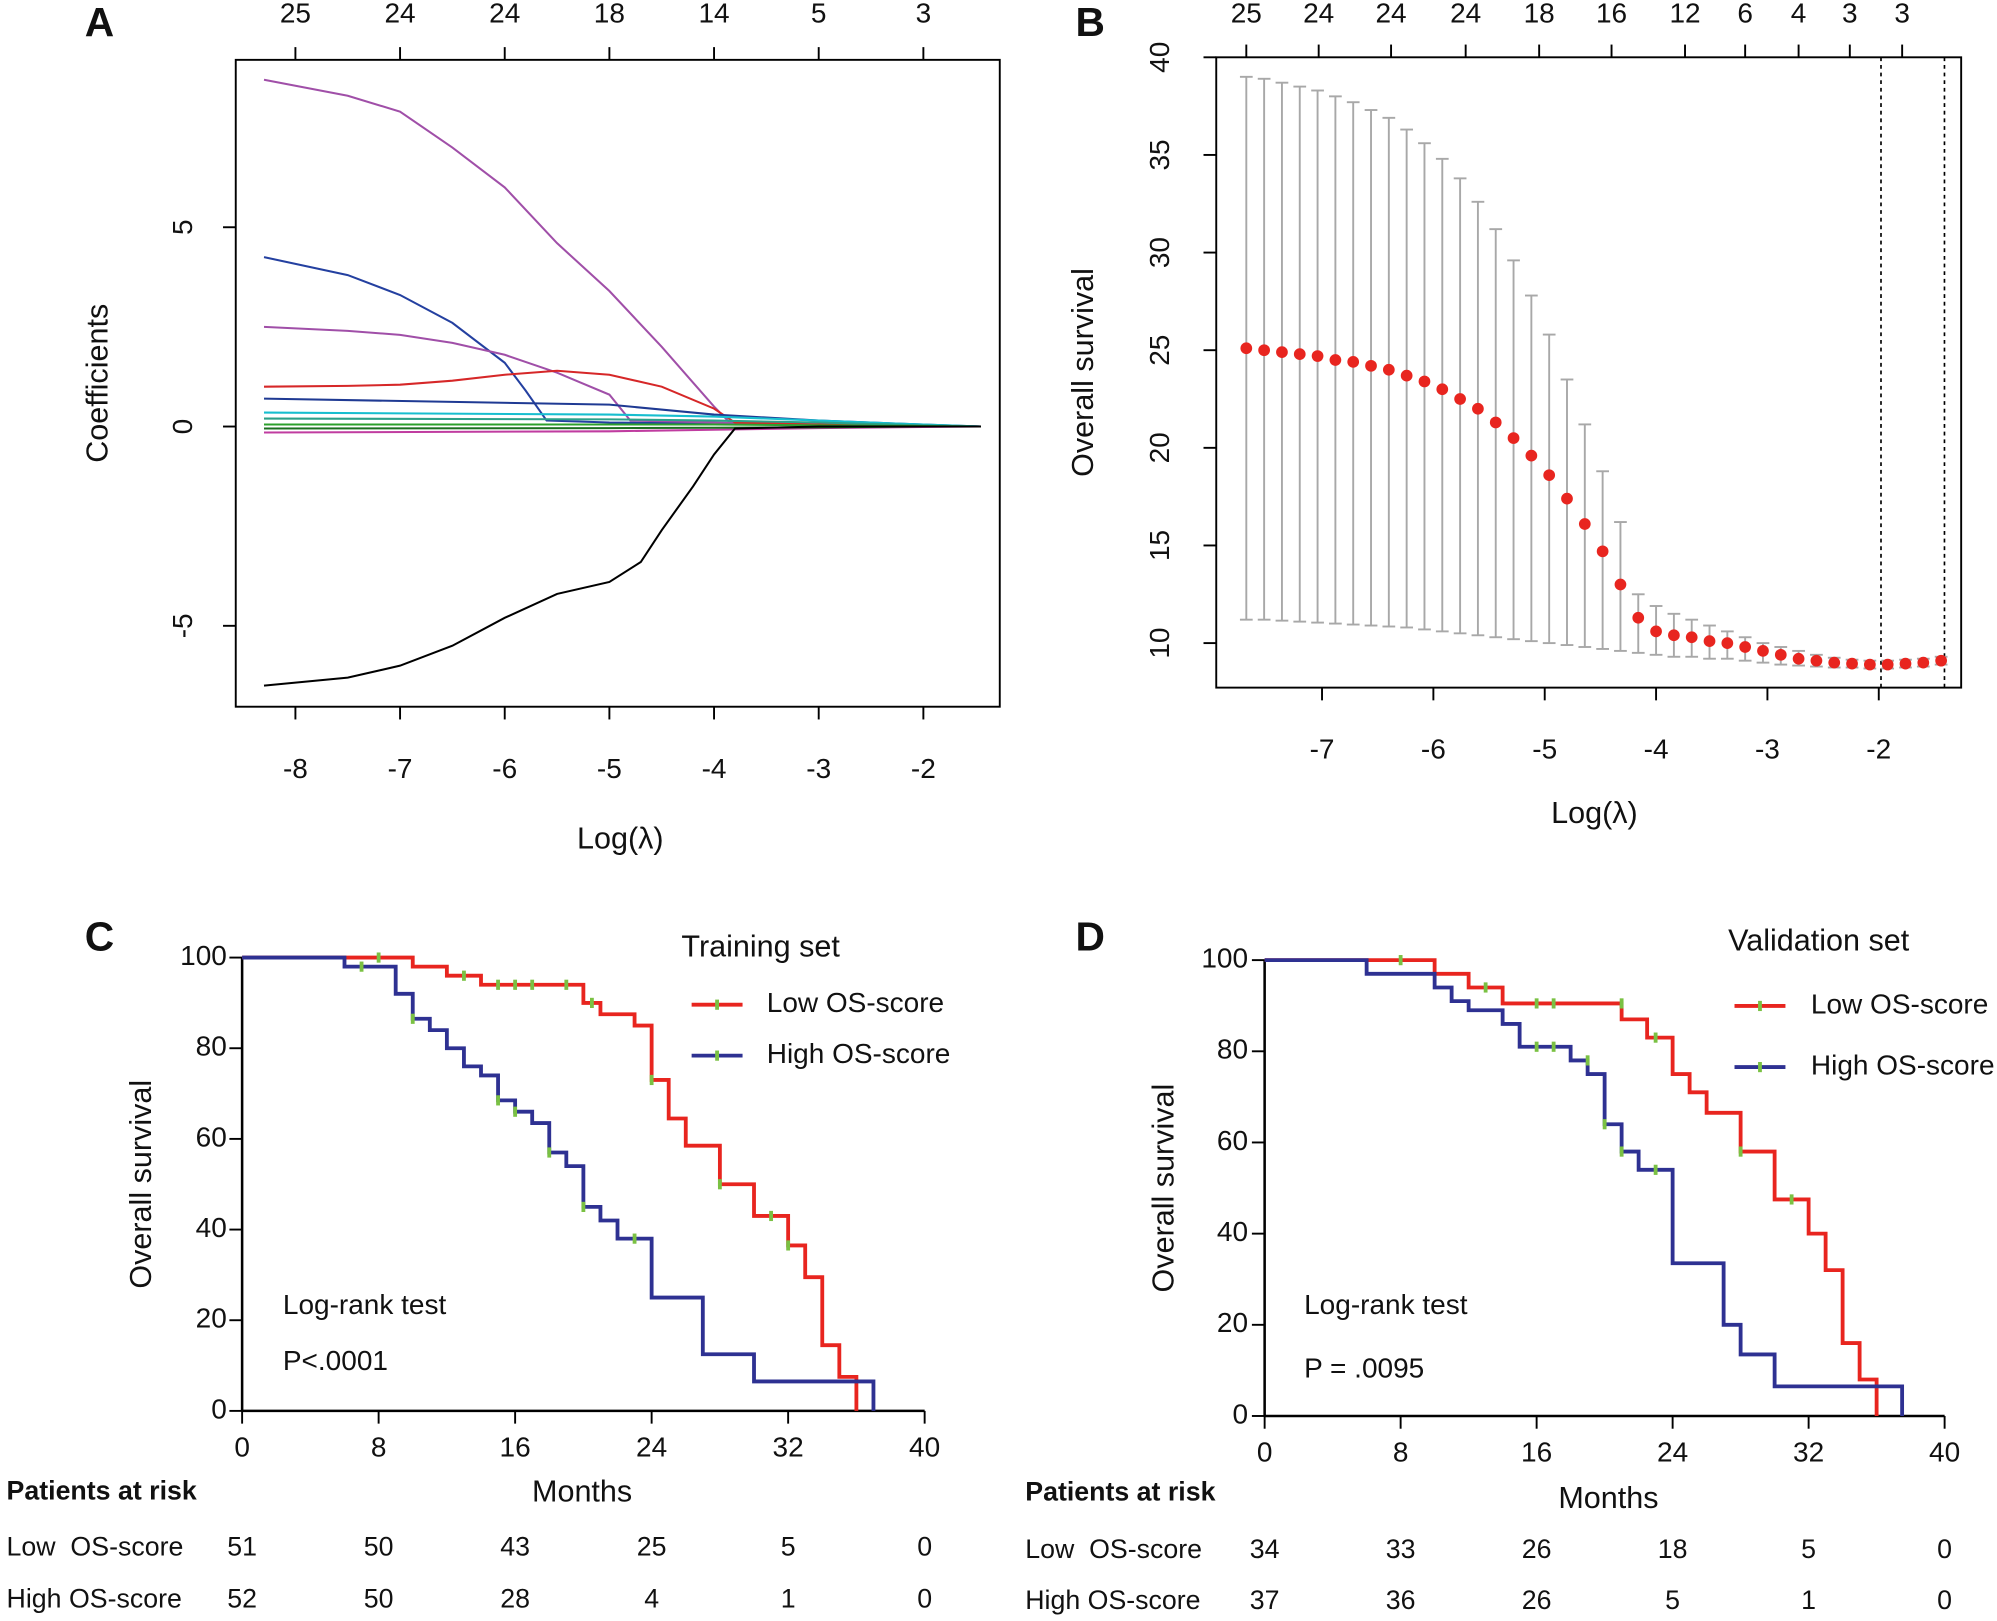 Image resolution: width=1997 pixels, height=1621 pixels. I want to click on annotation: P = .0095, so click(1364, 1368).